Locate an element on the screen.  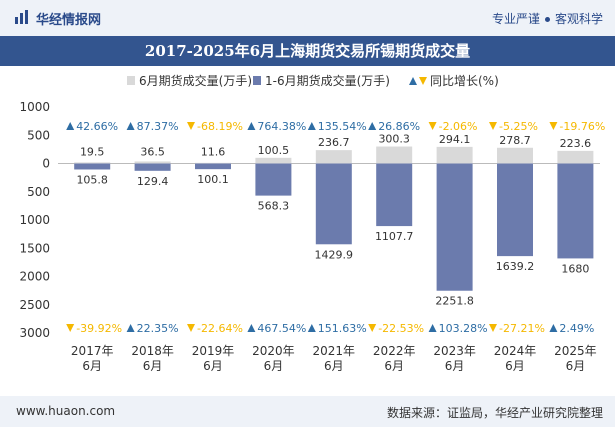
bar-monthly-label: 11.6 is located at coordinates (213, 152).